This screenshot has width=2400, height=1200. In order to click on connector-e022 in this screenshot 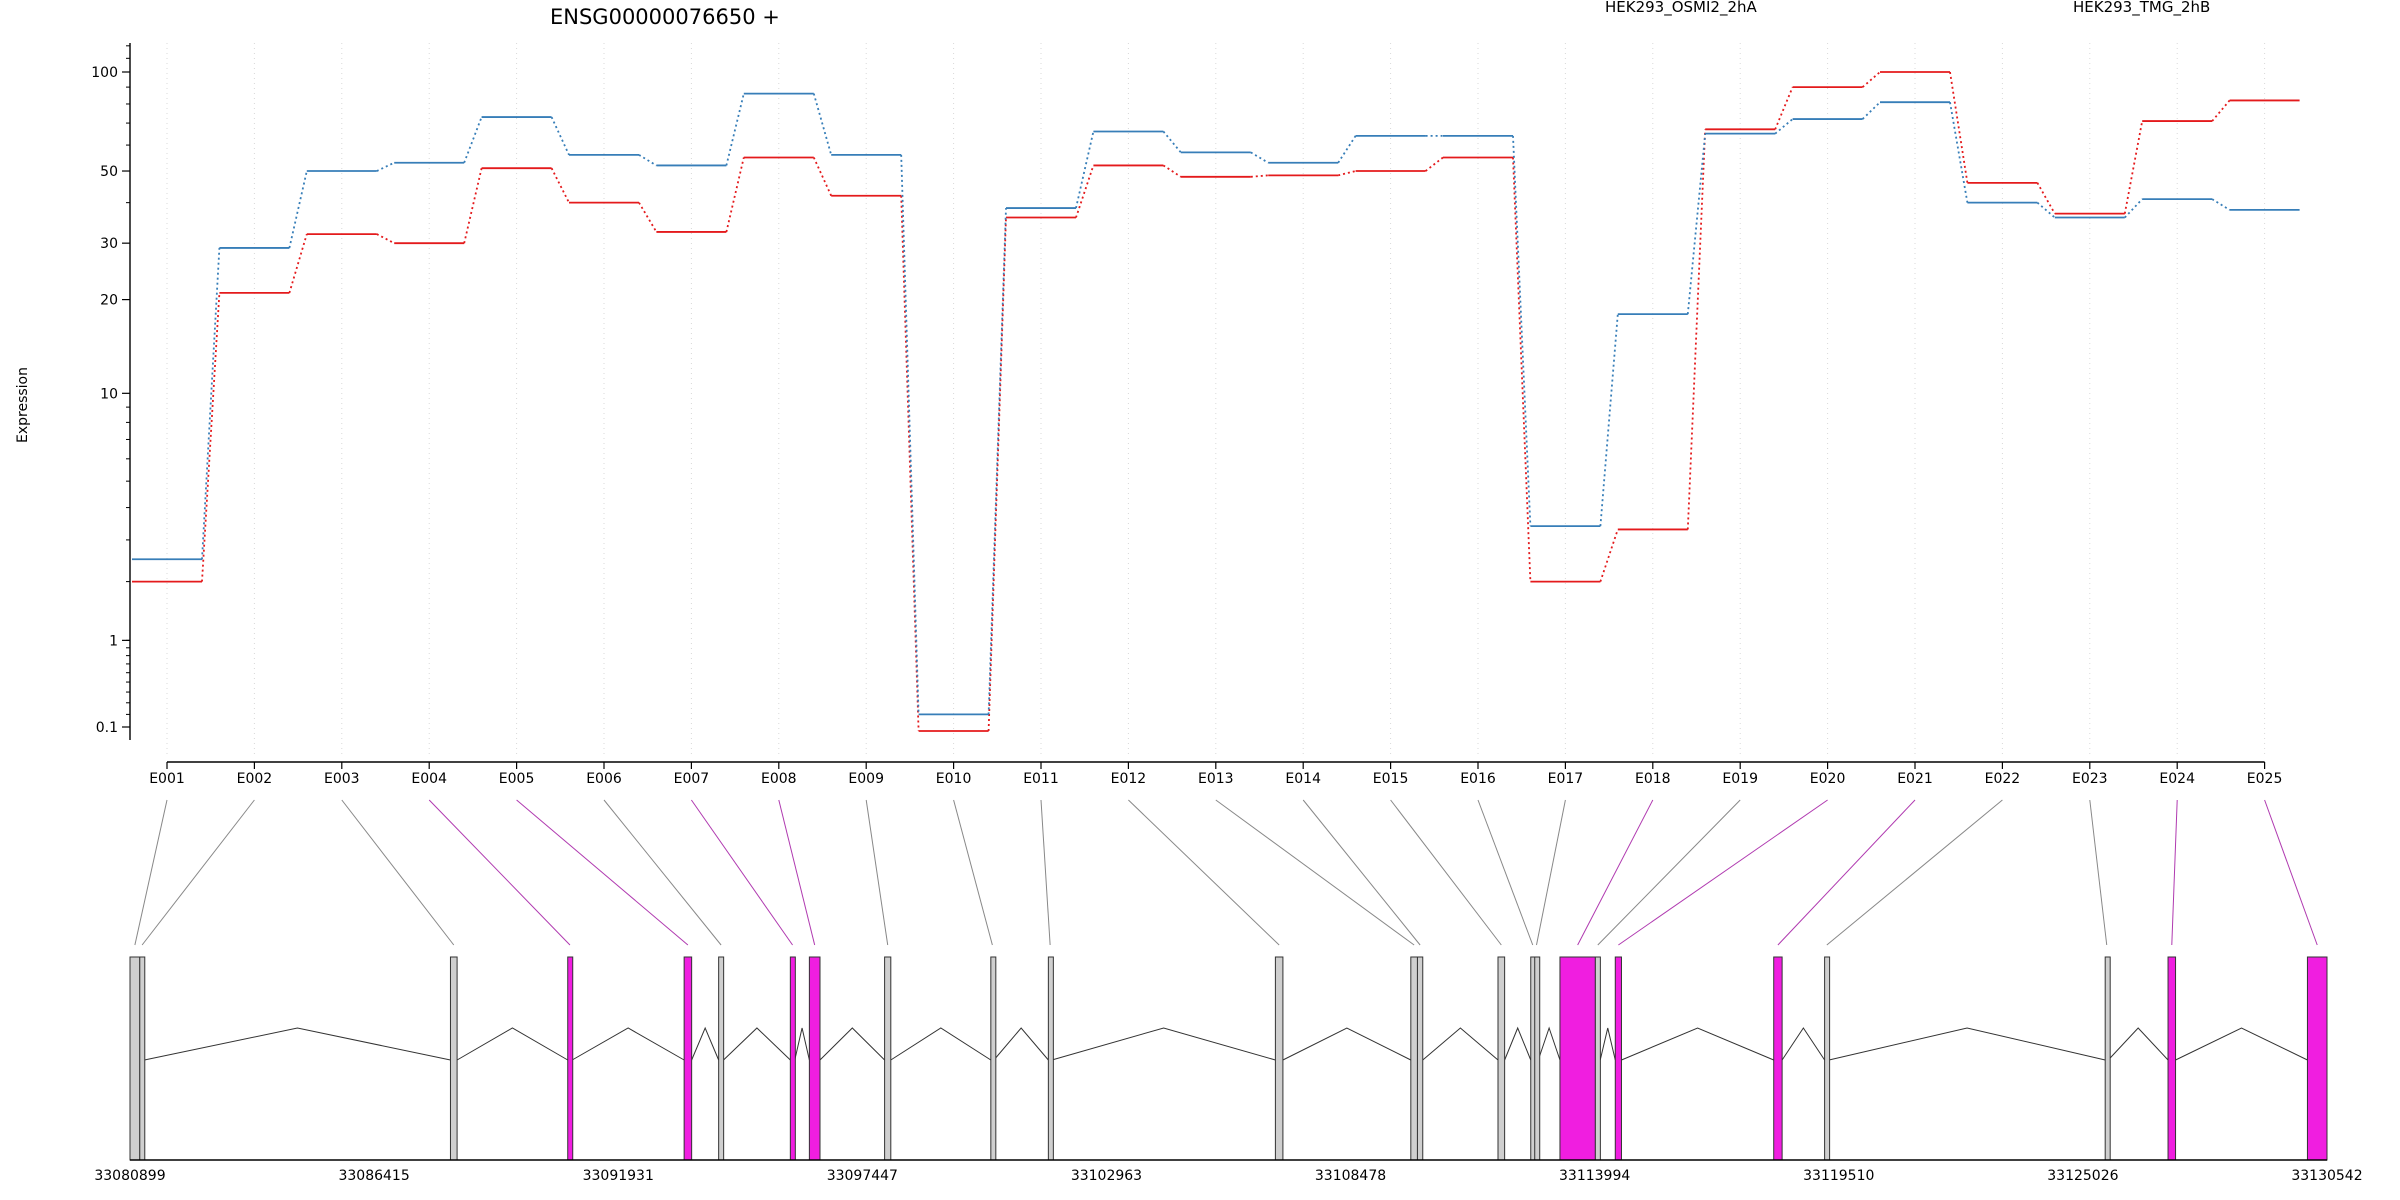, I will do `click(1914, 872)`.